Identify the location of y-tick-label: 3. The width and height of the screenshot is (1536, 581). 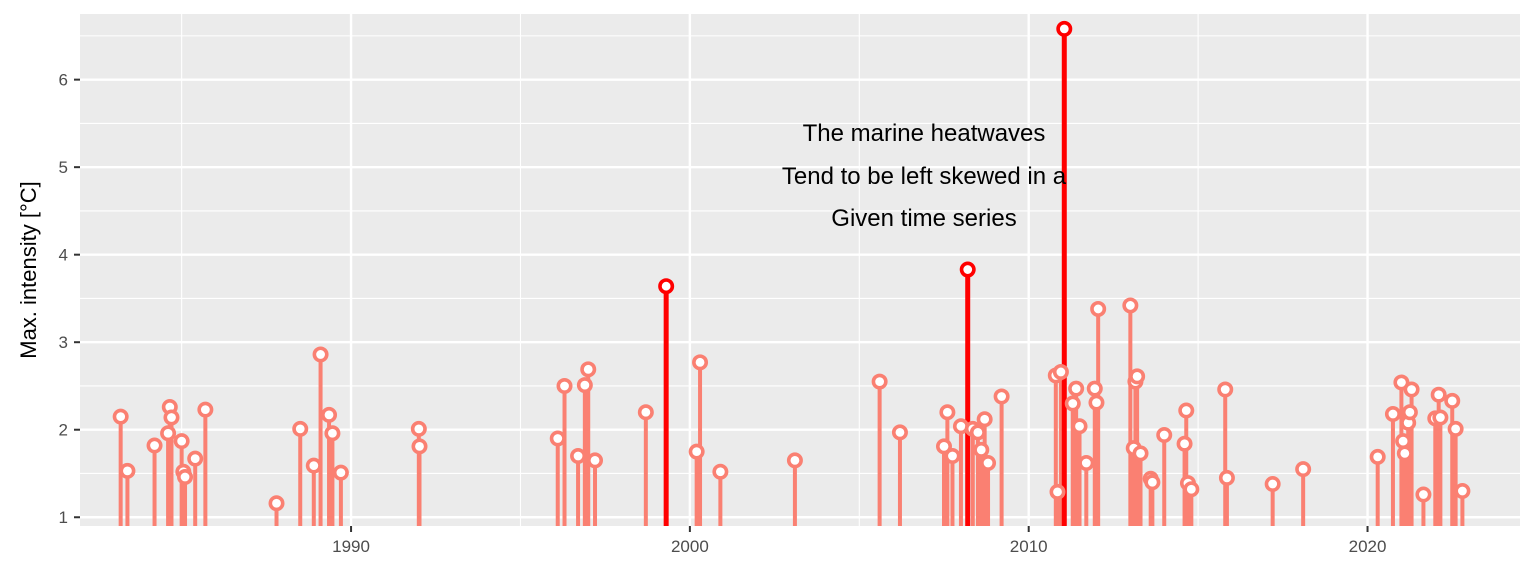
(63, 342).